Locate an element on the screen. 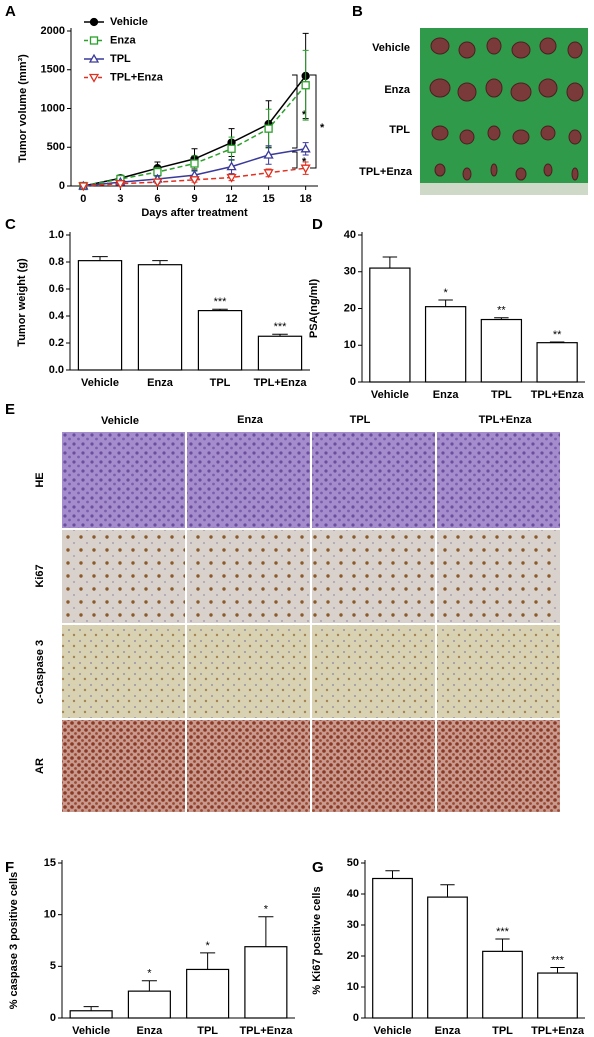 This screenshot has height=1037, width=594. x-axis-label: Days after treatment is located at coordinates (194, 213).